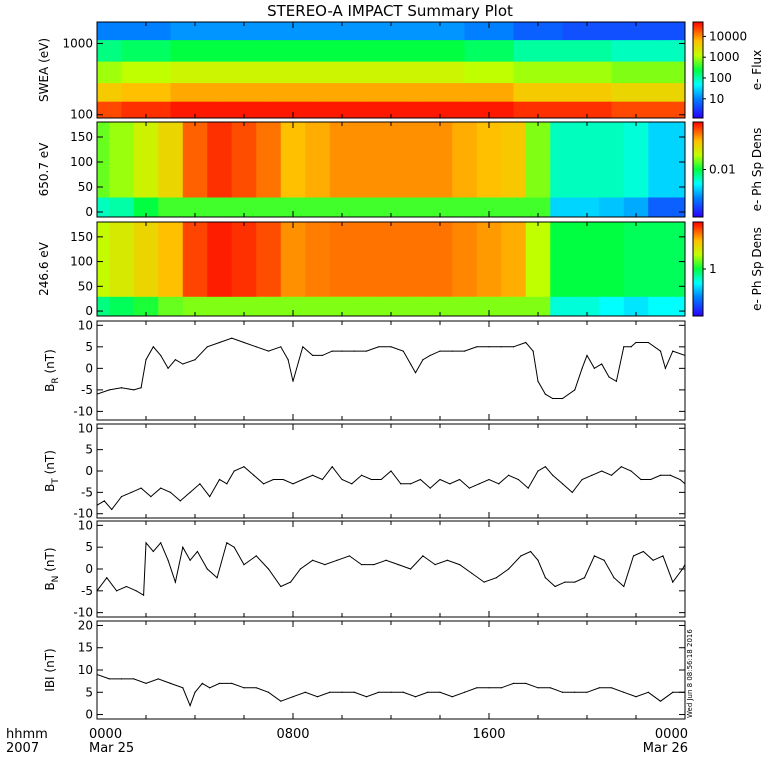  Describe the element at coordinates (85, 325) in the screenshot. I see `y-tick-label: 10` at that location.